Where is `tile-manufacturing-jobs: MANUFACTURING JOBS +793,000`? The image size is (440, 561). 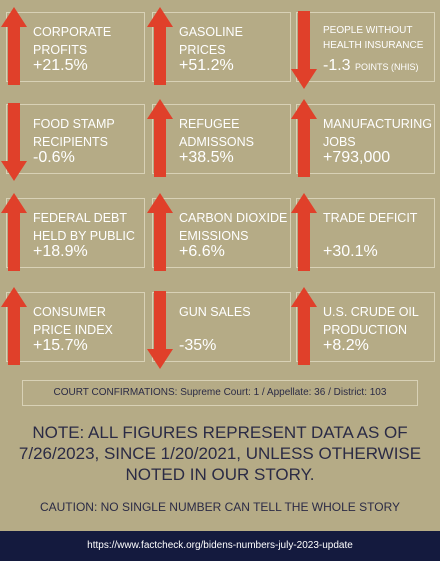 tile-manufacturing-jobs: MANUFACTURING JOBS +793,000 is located at coordinates (365, 139).